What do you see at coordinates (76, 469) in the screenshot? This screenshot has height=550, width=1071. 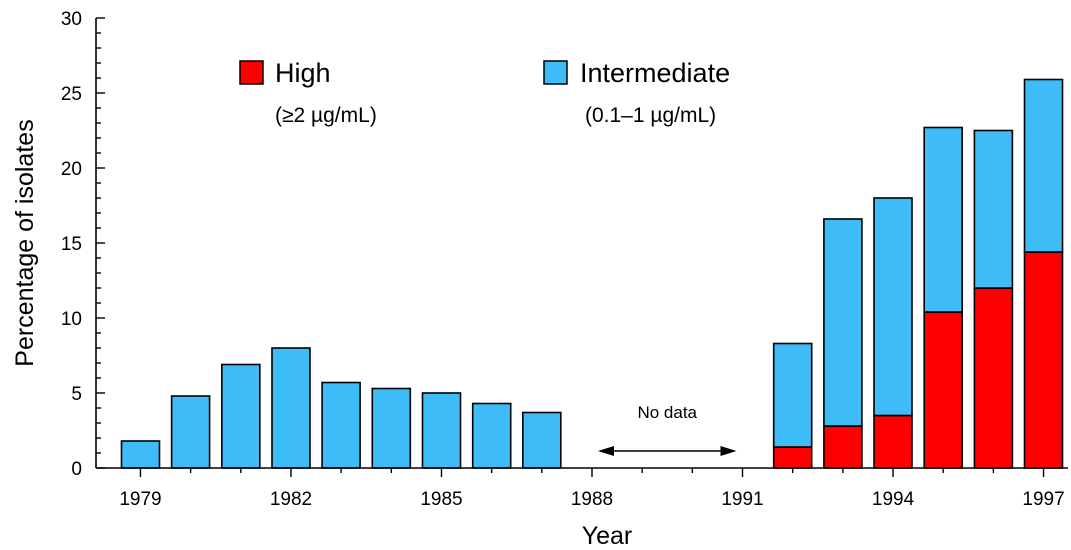 I see `y-tick-label: 0` at bounding box center [76, 469].